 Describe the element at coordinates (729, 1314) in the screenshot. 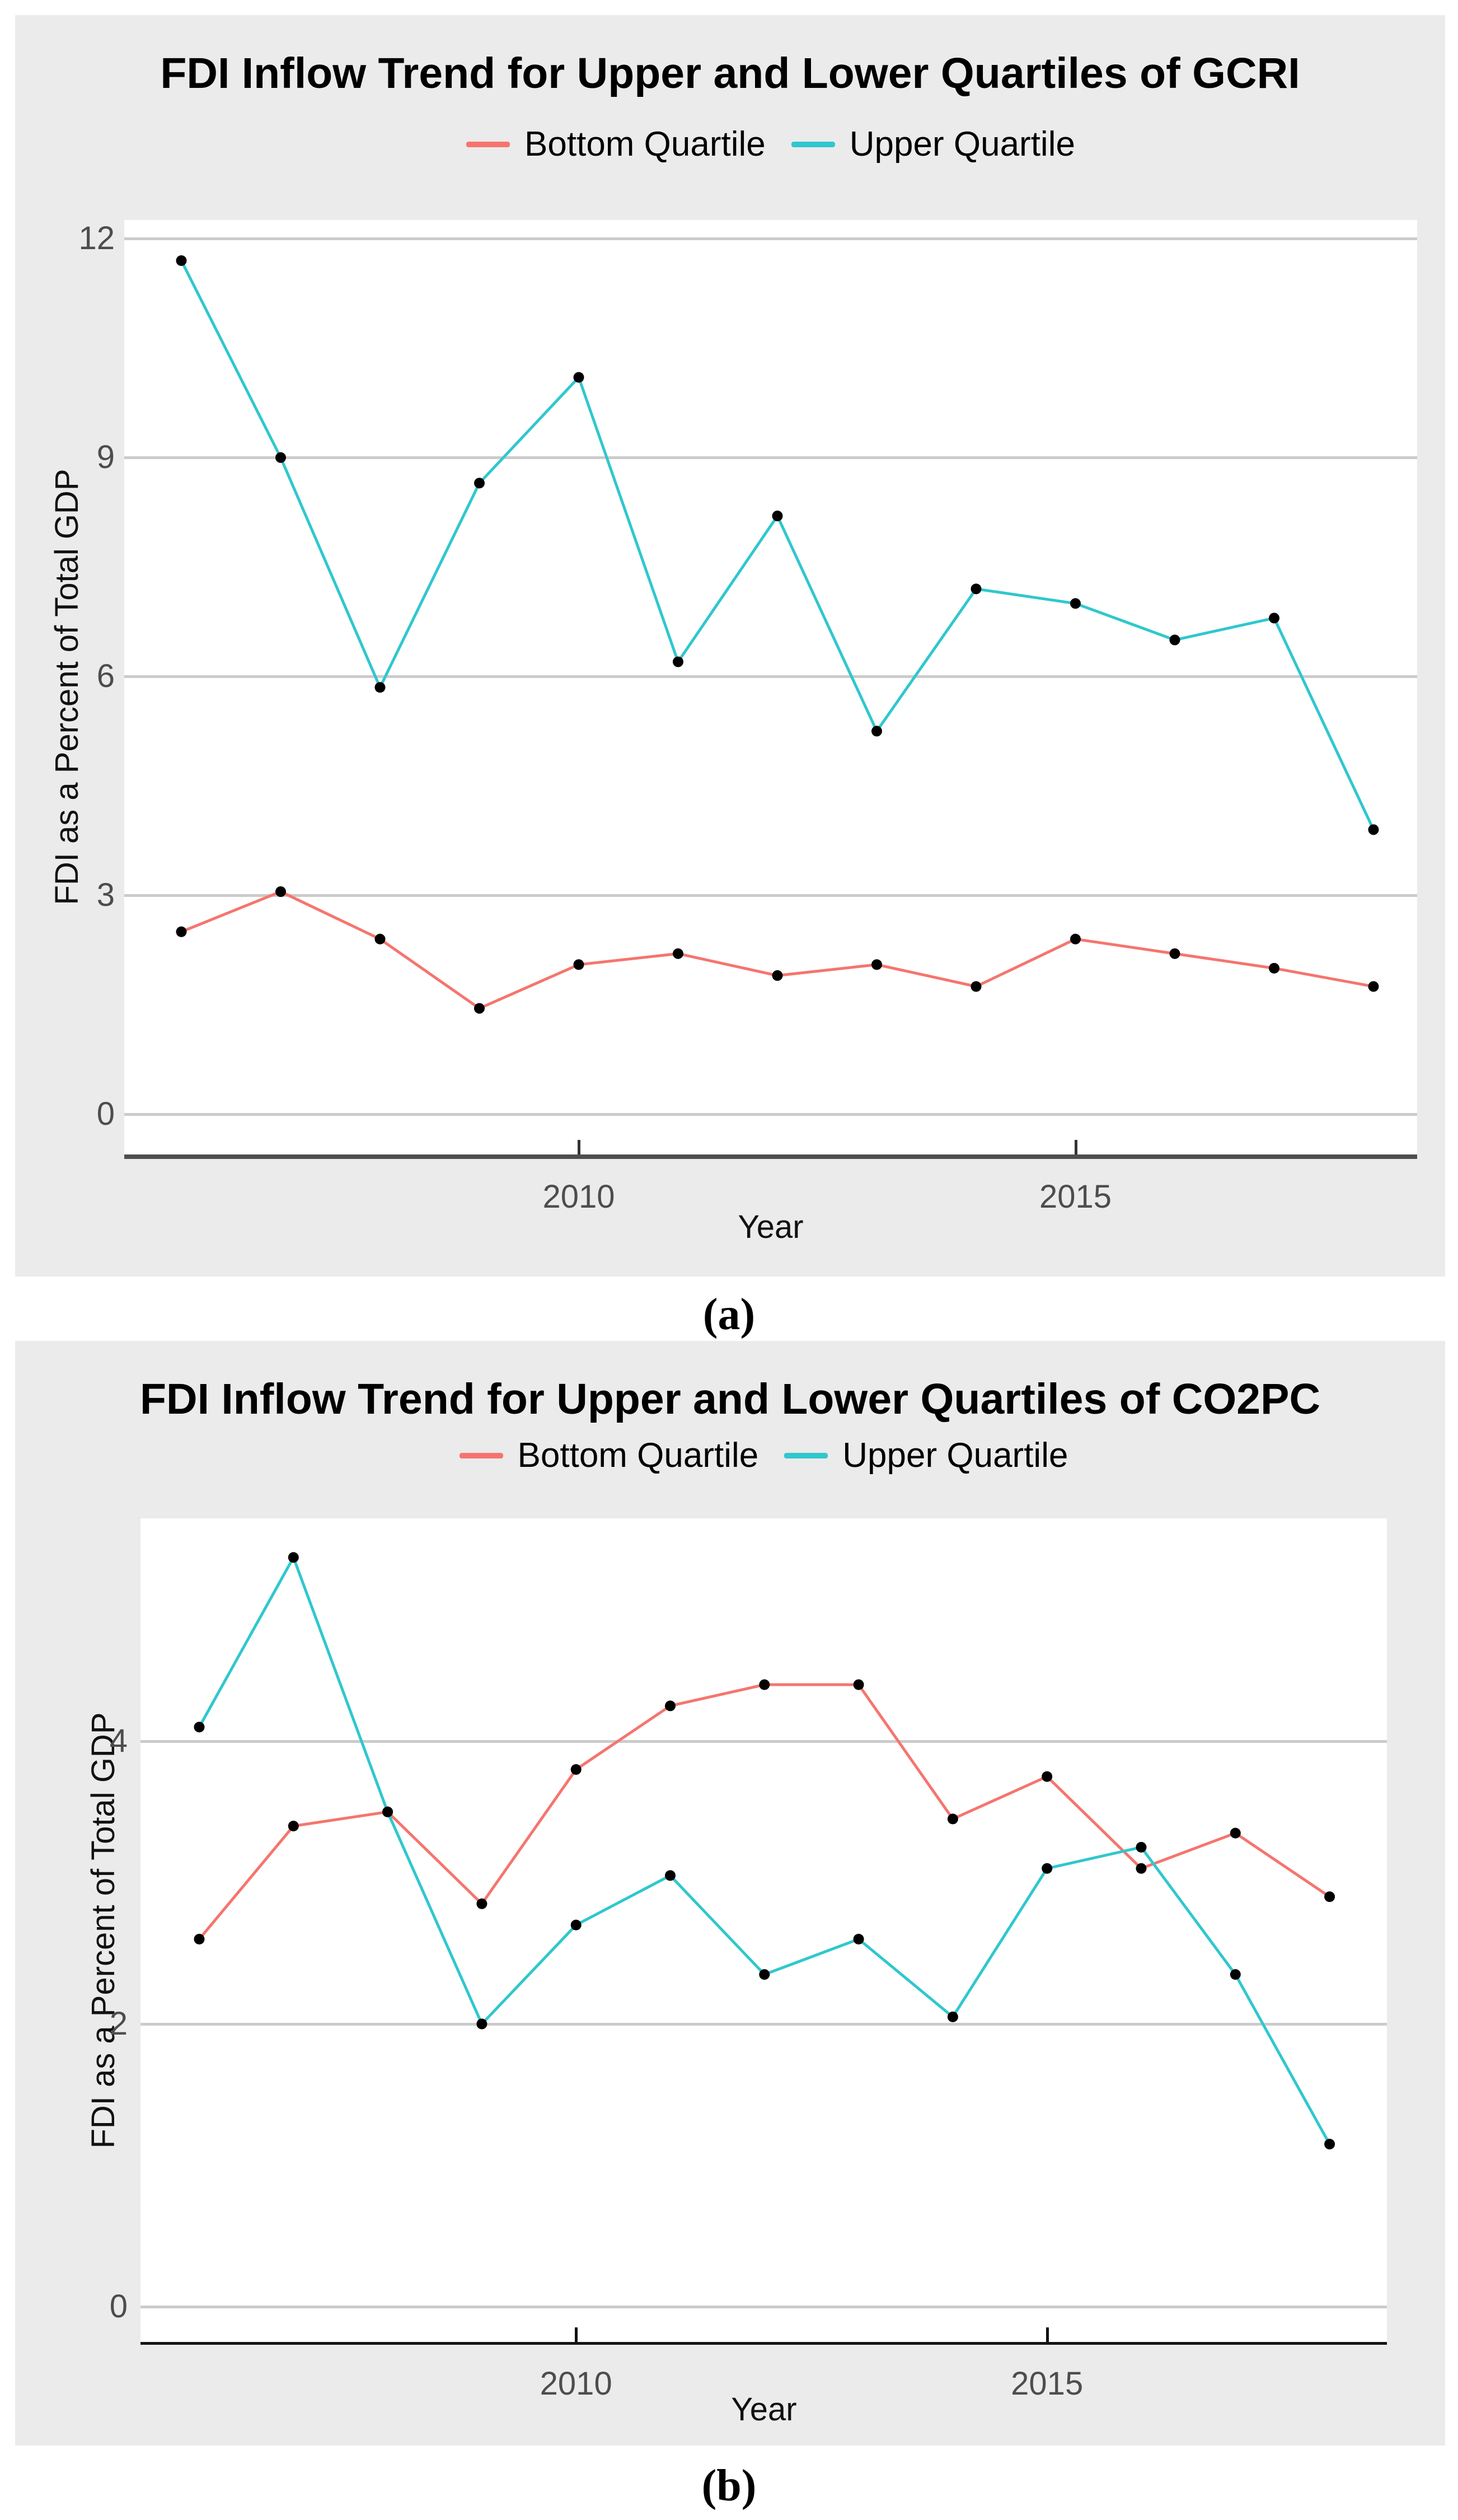

I see `caption-a: (a)` at that location.